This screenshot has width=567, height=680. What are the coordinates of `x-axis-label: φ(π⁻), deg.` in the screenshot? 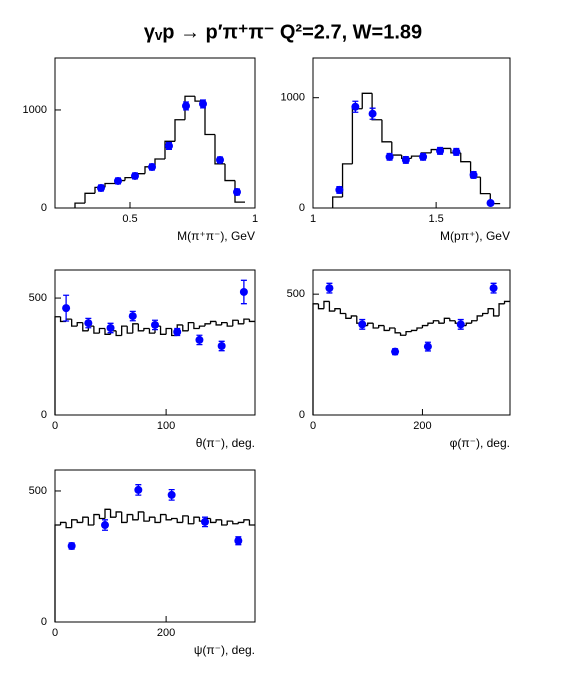 It's located at (480, 443).